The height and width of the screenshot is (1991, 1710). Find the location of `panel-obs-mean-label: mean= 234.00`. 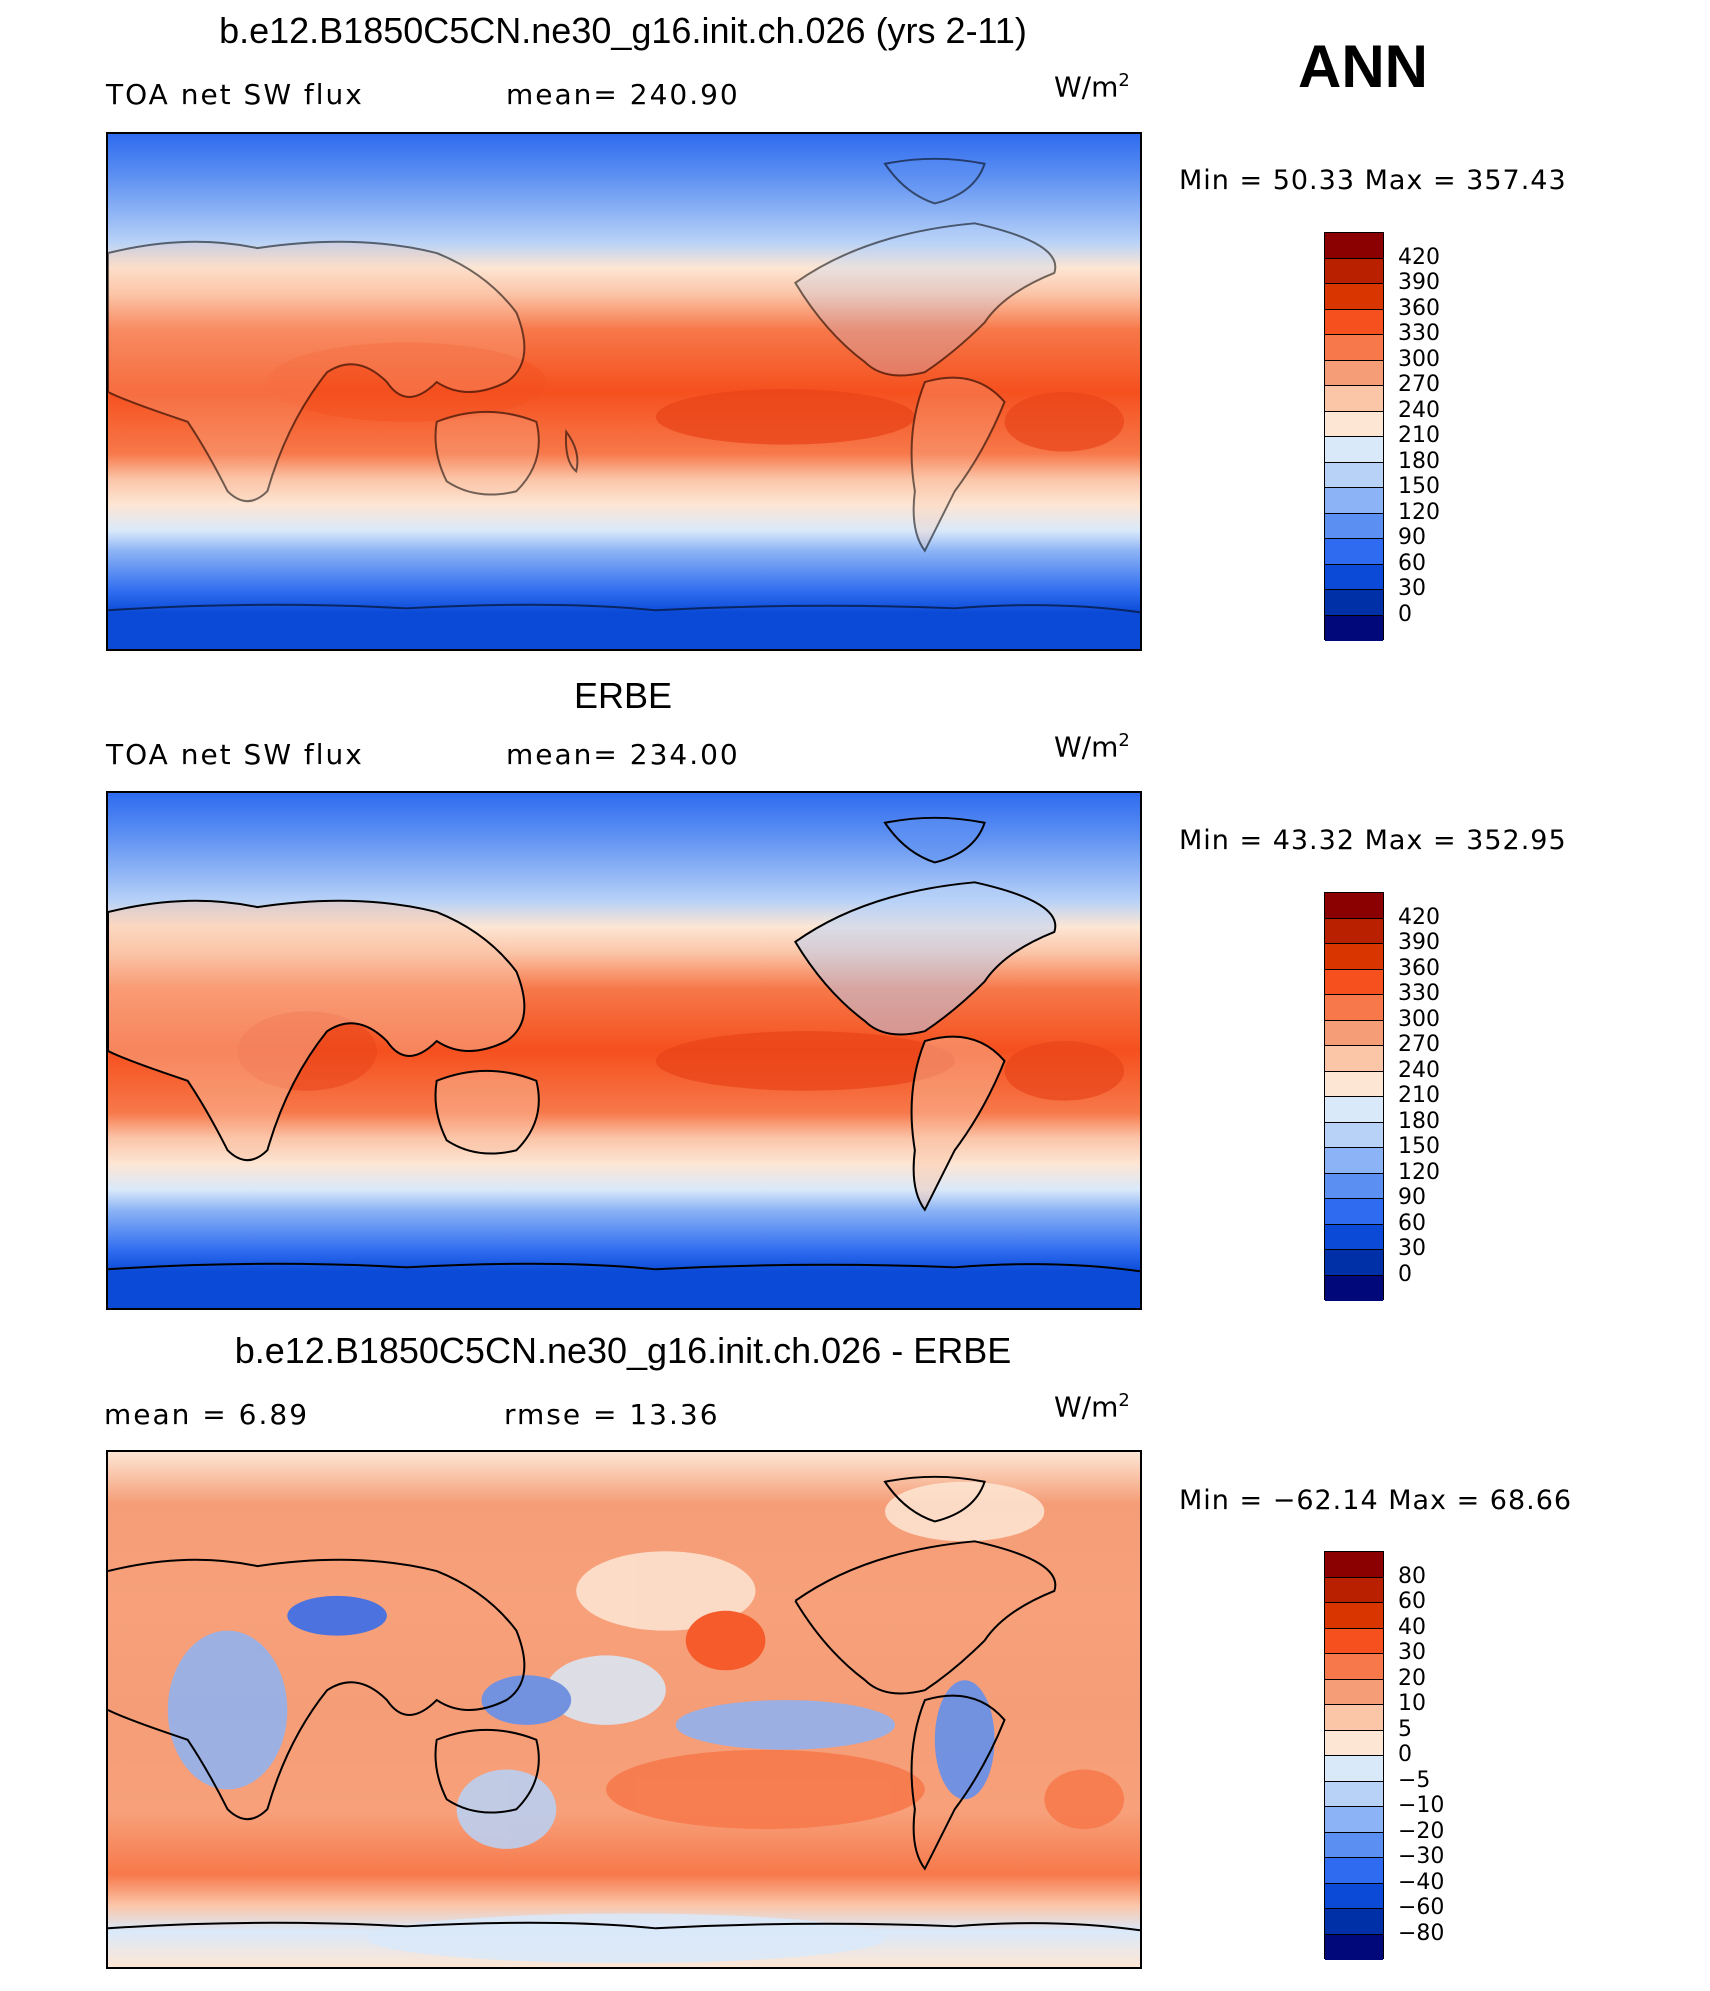

panel-obs-mean-label: mean= 234.00 is located at coordinates (623, 754).